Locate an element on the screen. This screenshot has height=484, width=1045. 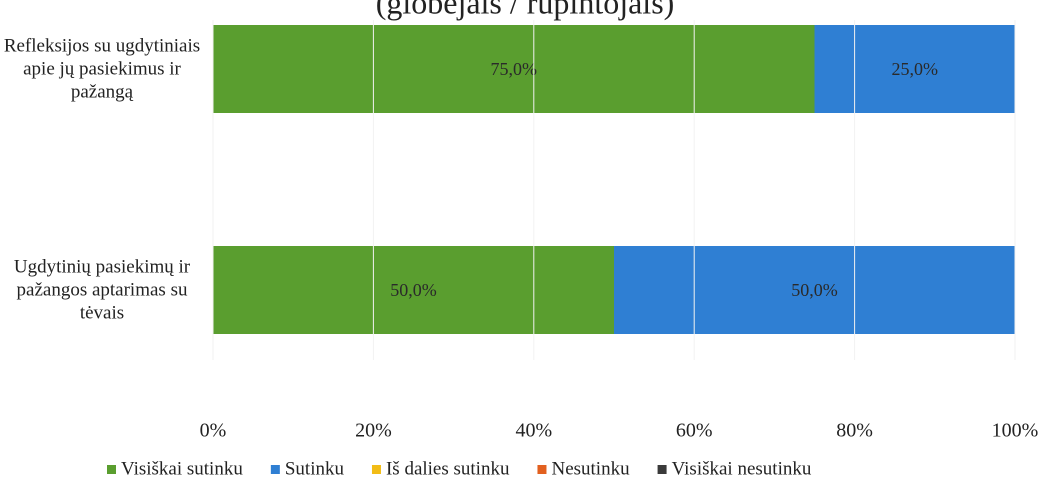
x-tick-label: 100% is located at coordinates (1015, 431).